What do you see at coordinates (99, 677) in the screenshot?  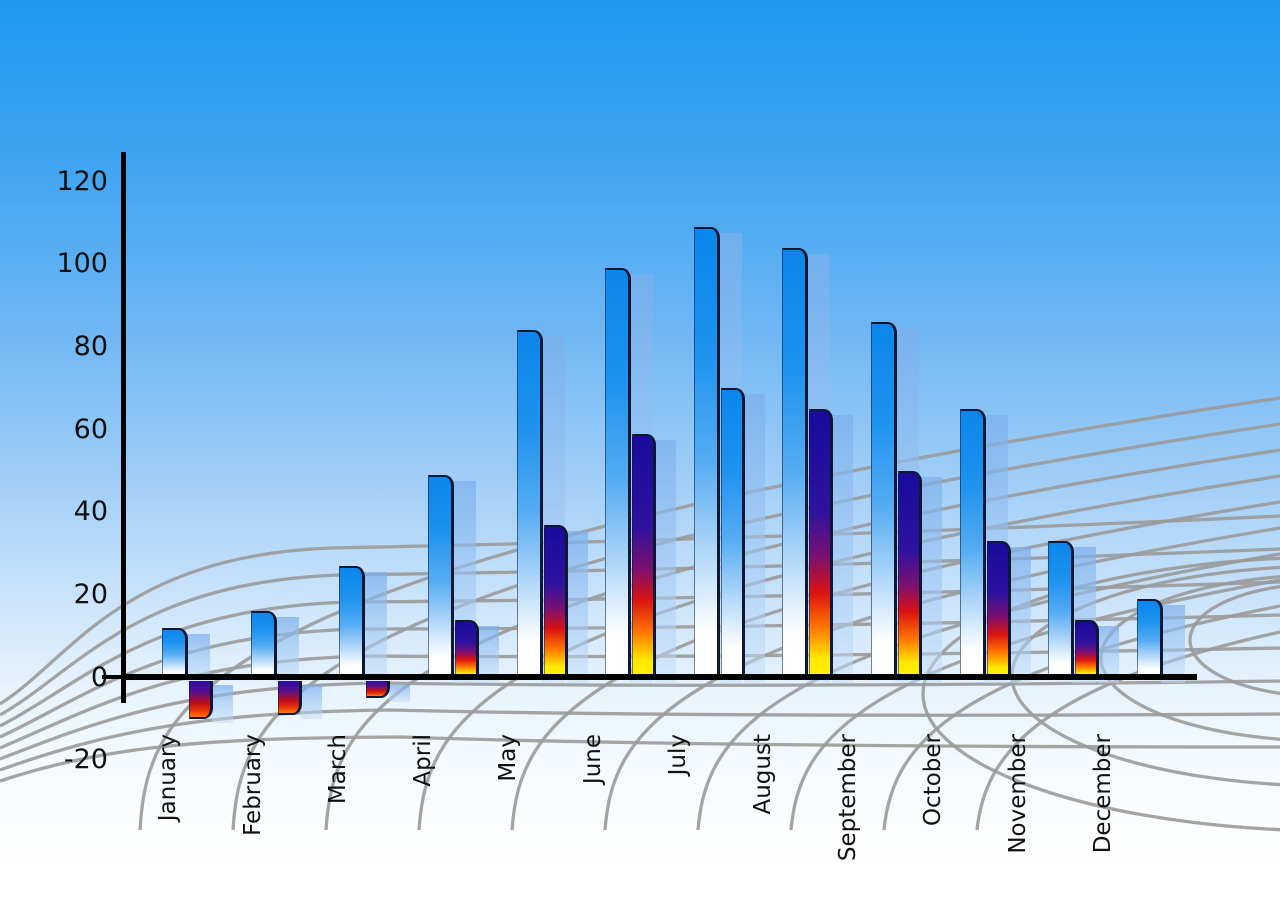 I see `y-tick-label-0: 0` at bounding box center [99, 677].